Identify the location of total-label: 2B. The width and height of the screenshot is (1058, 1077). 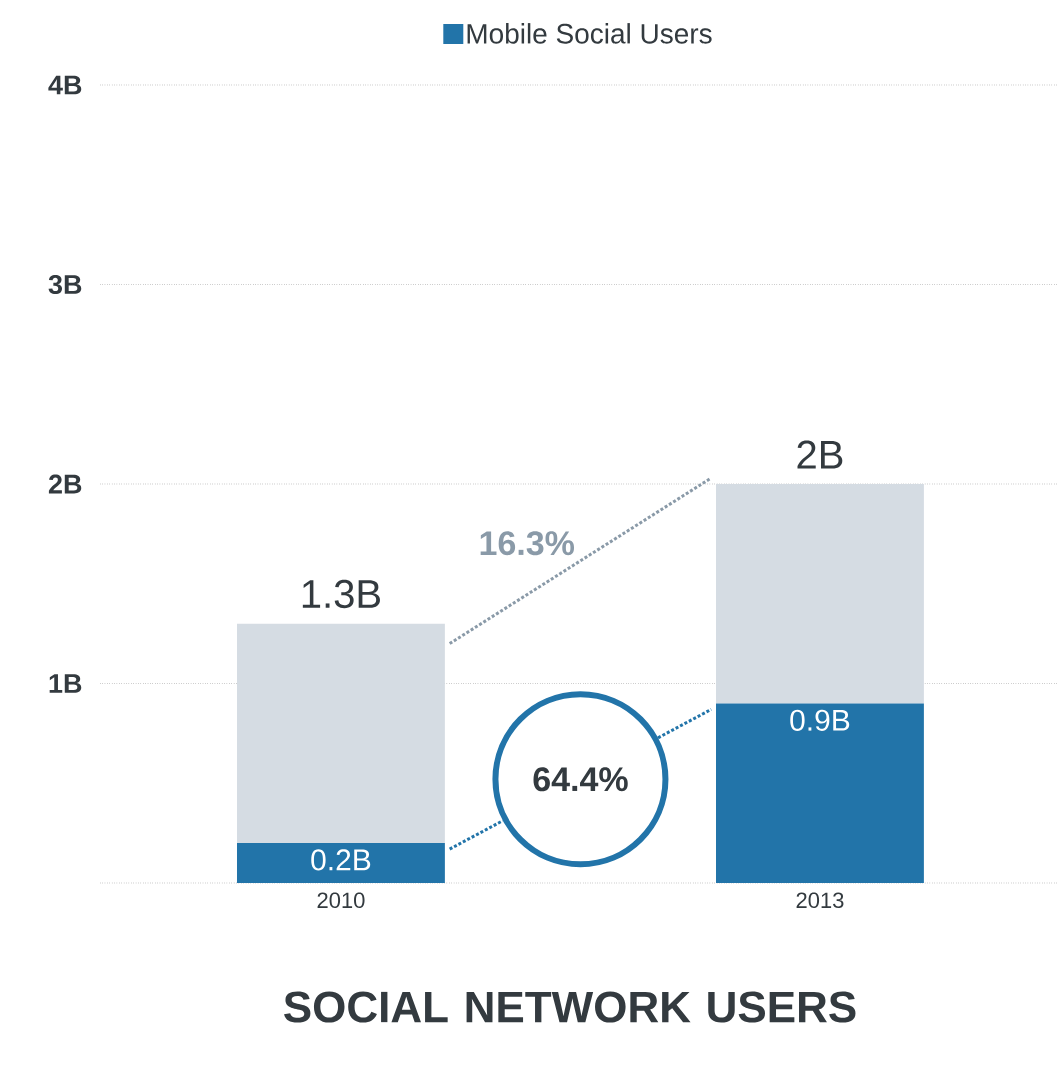
(820, 454).